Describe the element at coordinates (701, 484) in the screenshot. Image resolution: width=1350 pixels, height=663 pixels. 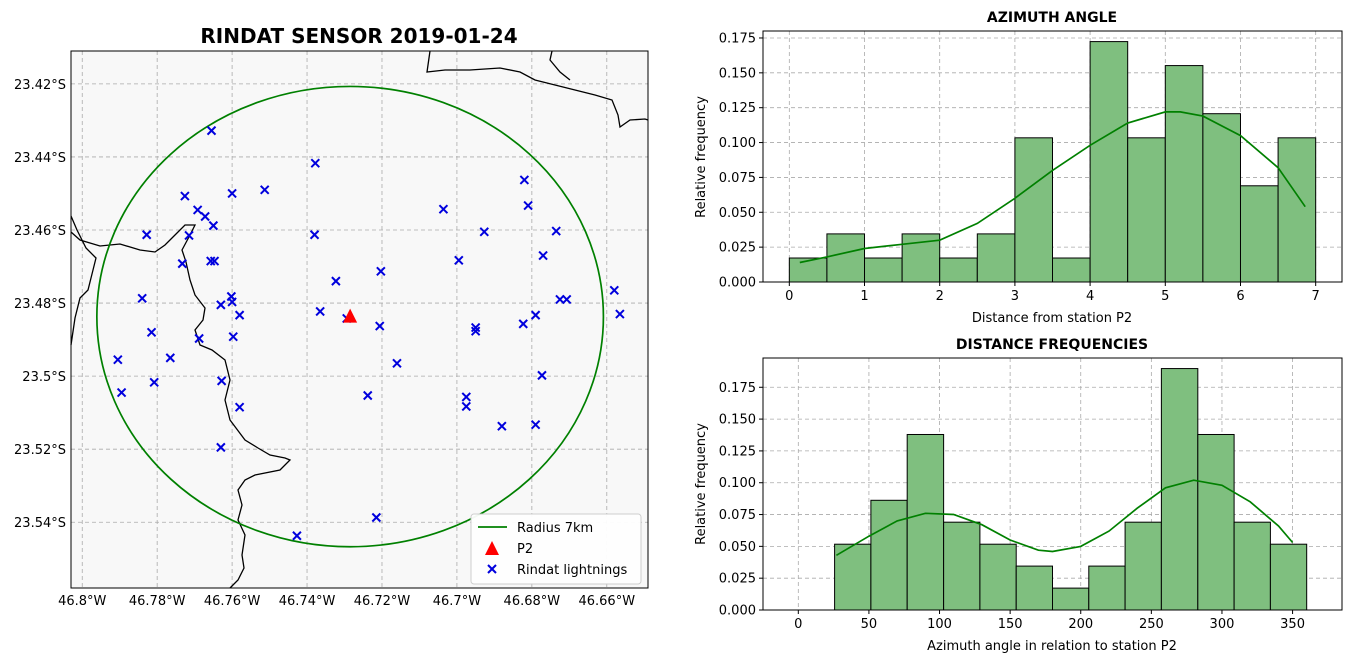
I see `hist2-ylabel: Relative frequency` at that location.